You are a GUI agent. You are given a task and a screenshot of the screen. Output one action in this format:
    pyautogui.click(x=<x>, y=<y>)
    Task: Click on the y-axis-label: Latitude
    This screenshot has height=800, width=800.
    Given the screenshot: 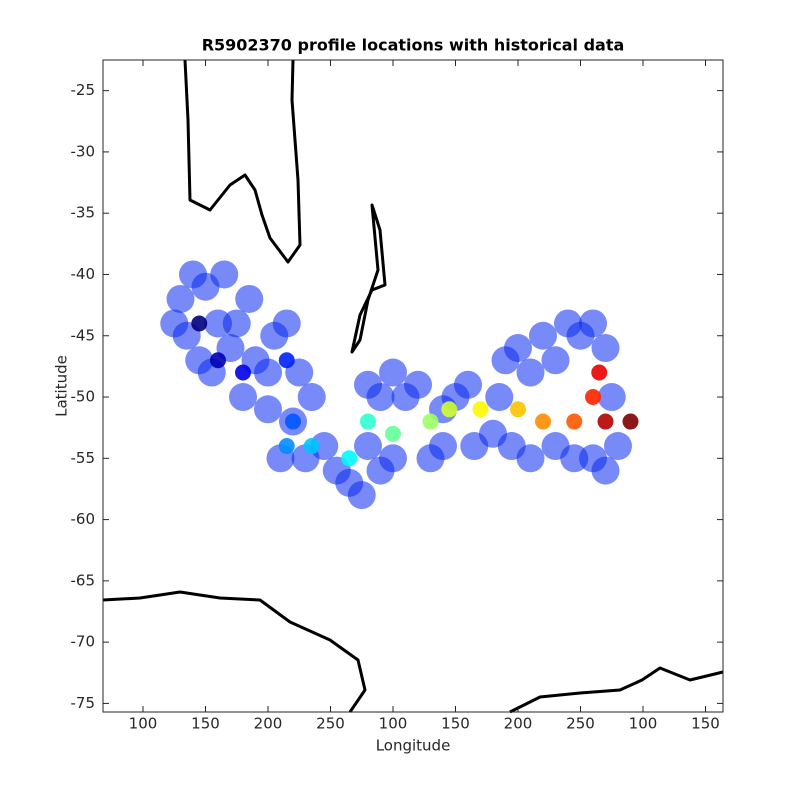 What is the action you would take?
    pyautogui.click(x=62, y=386)
    